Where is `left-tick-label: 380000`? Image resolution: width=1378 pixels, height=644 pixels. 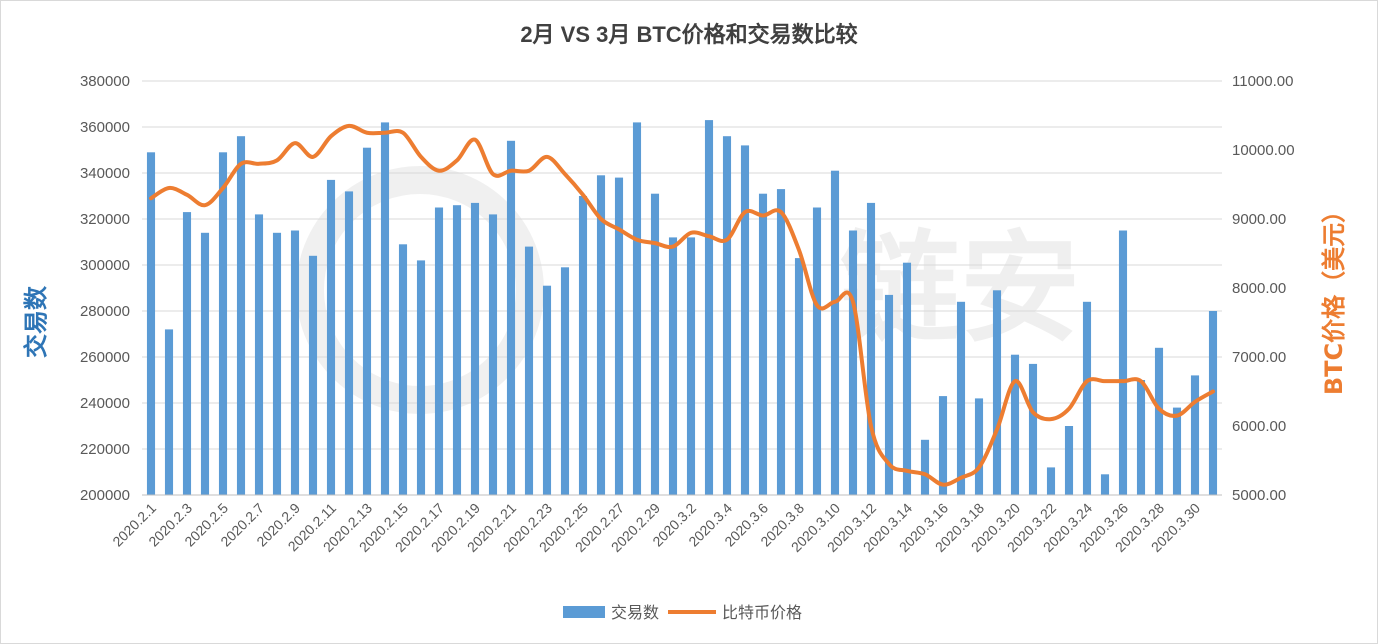 left-tick-label: 380000 is located at coordinates (105, 81).